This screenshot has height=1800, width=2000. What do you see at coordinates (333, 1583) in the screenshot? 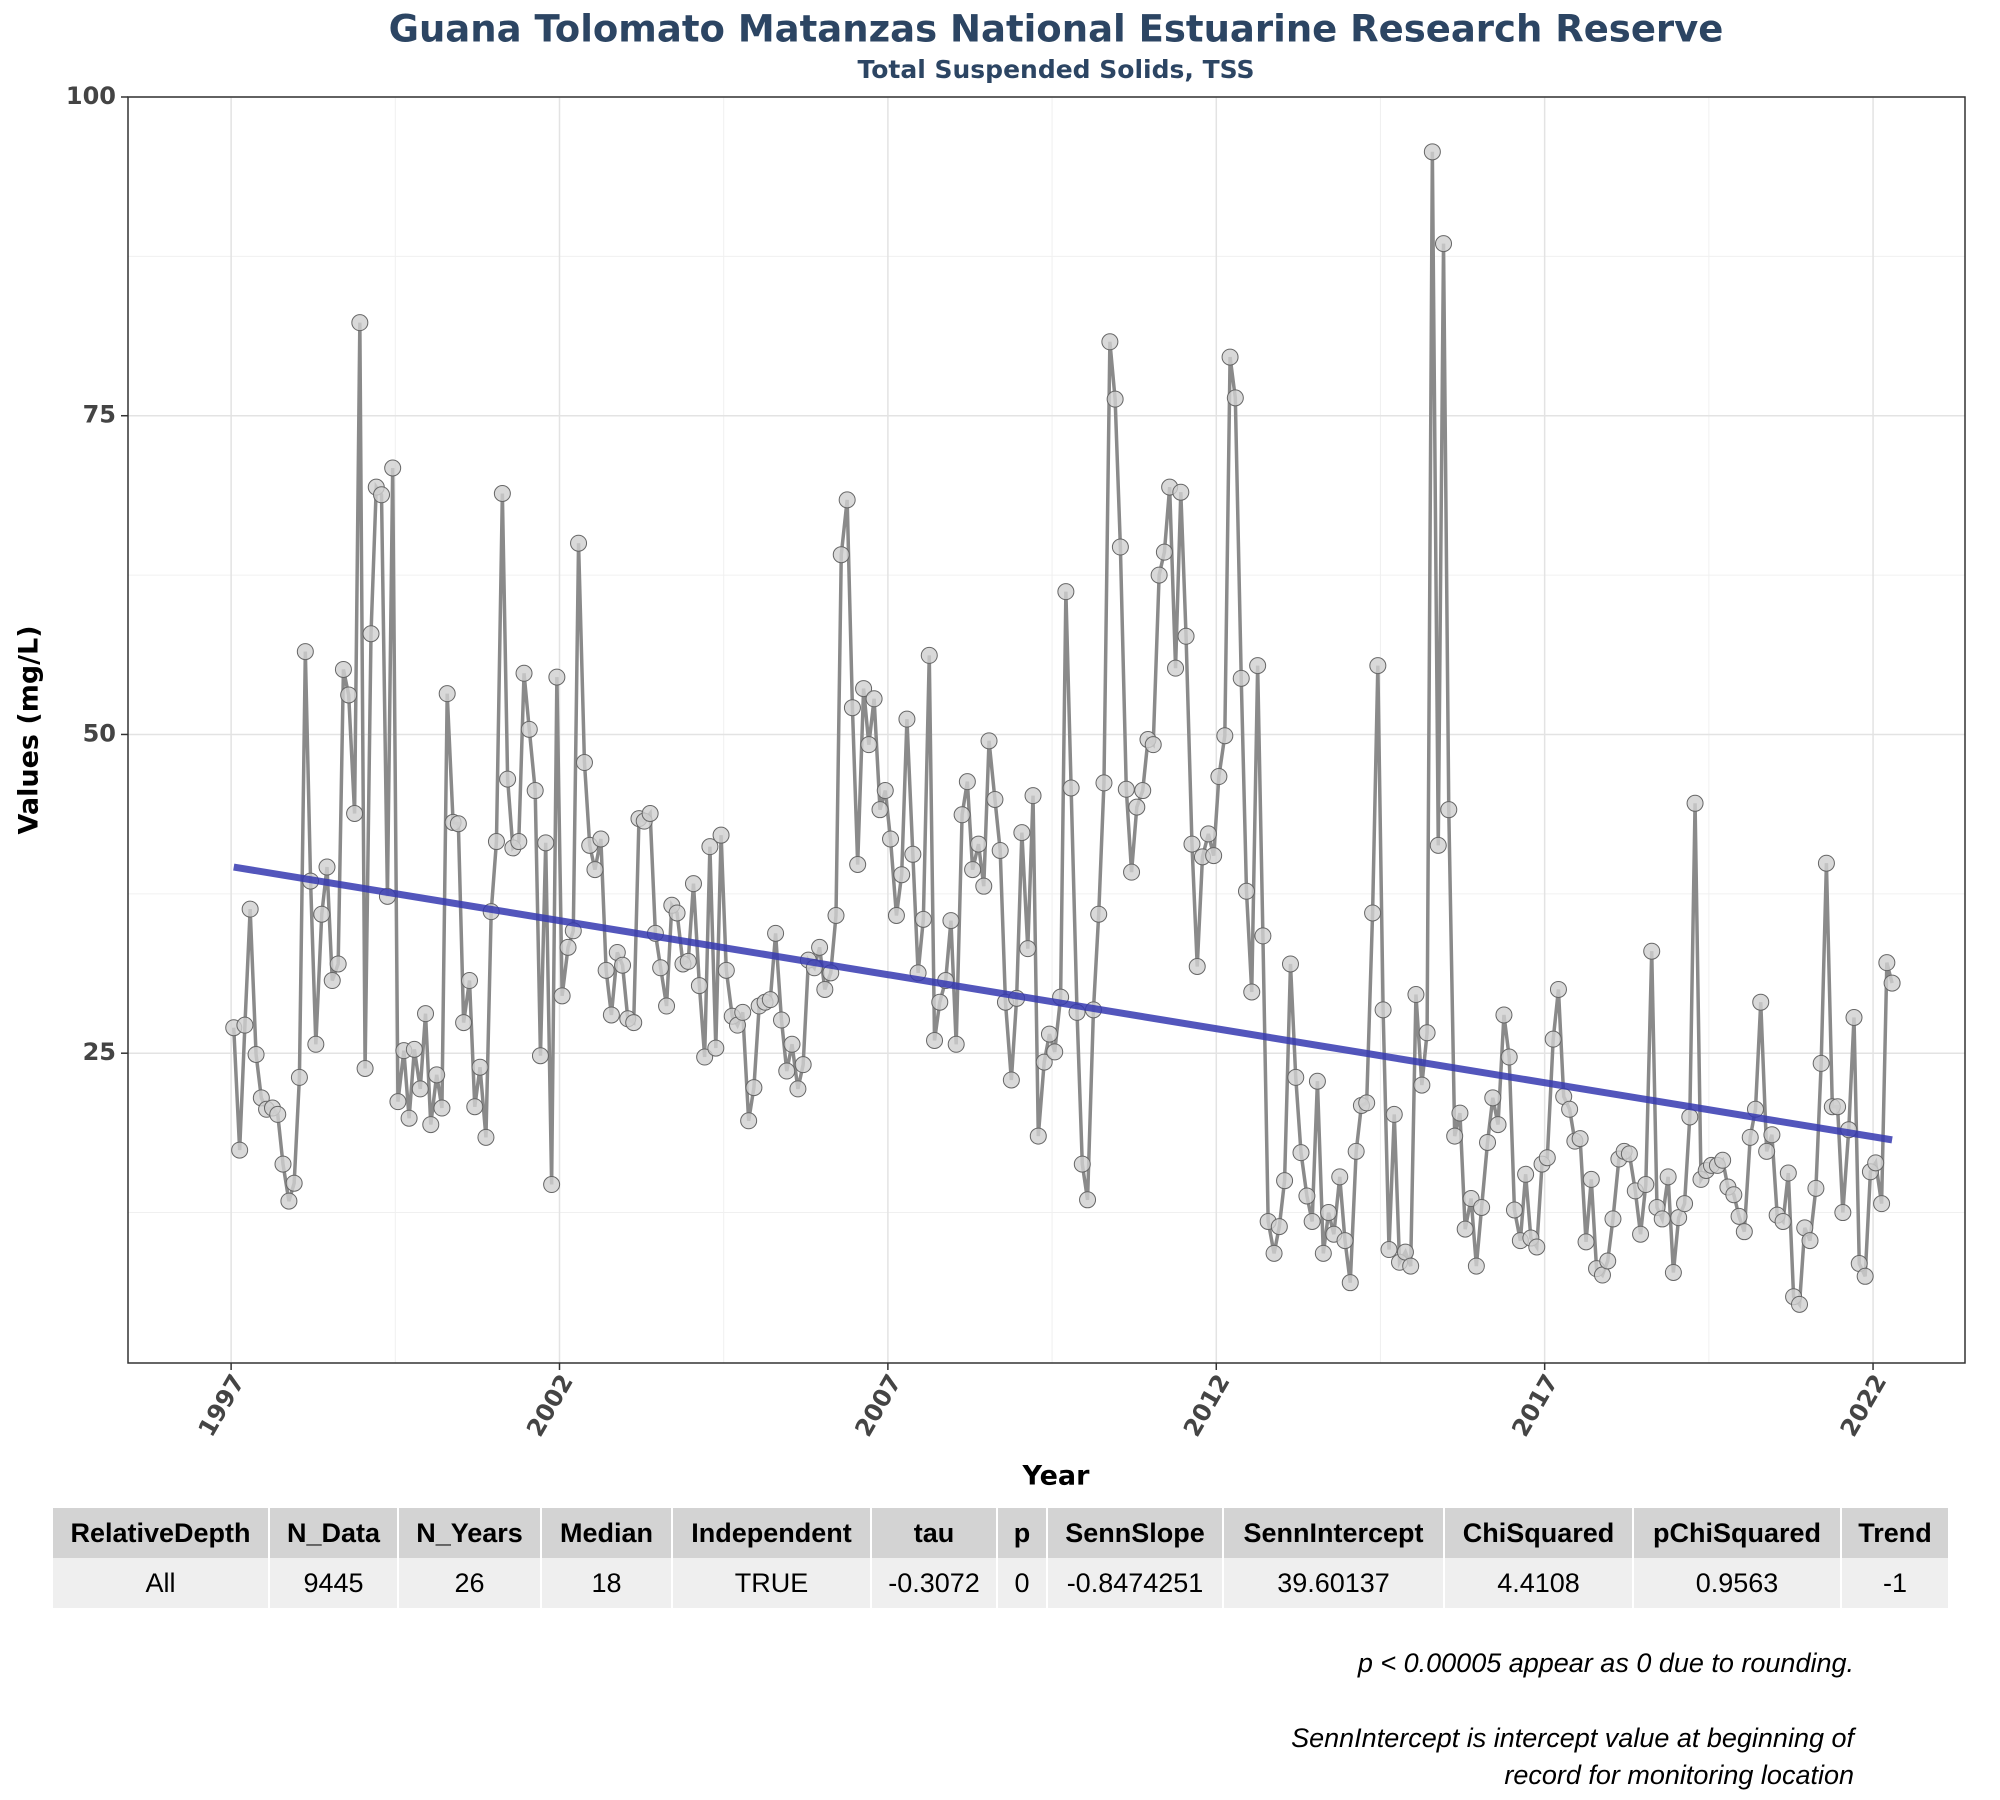
I see `table-cell: 9445` at bounding box center [333, 1583].